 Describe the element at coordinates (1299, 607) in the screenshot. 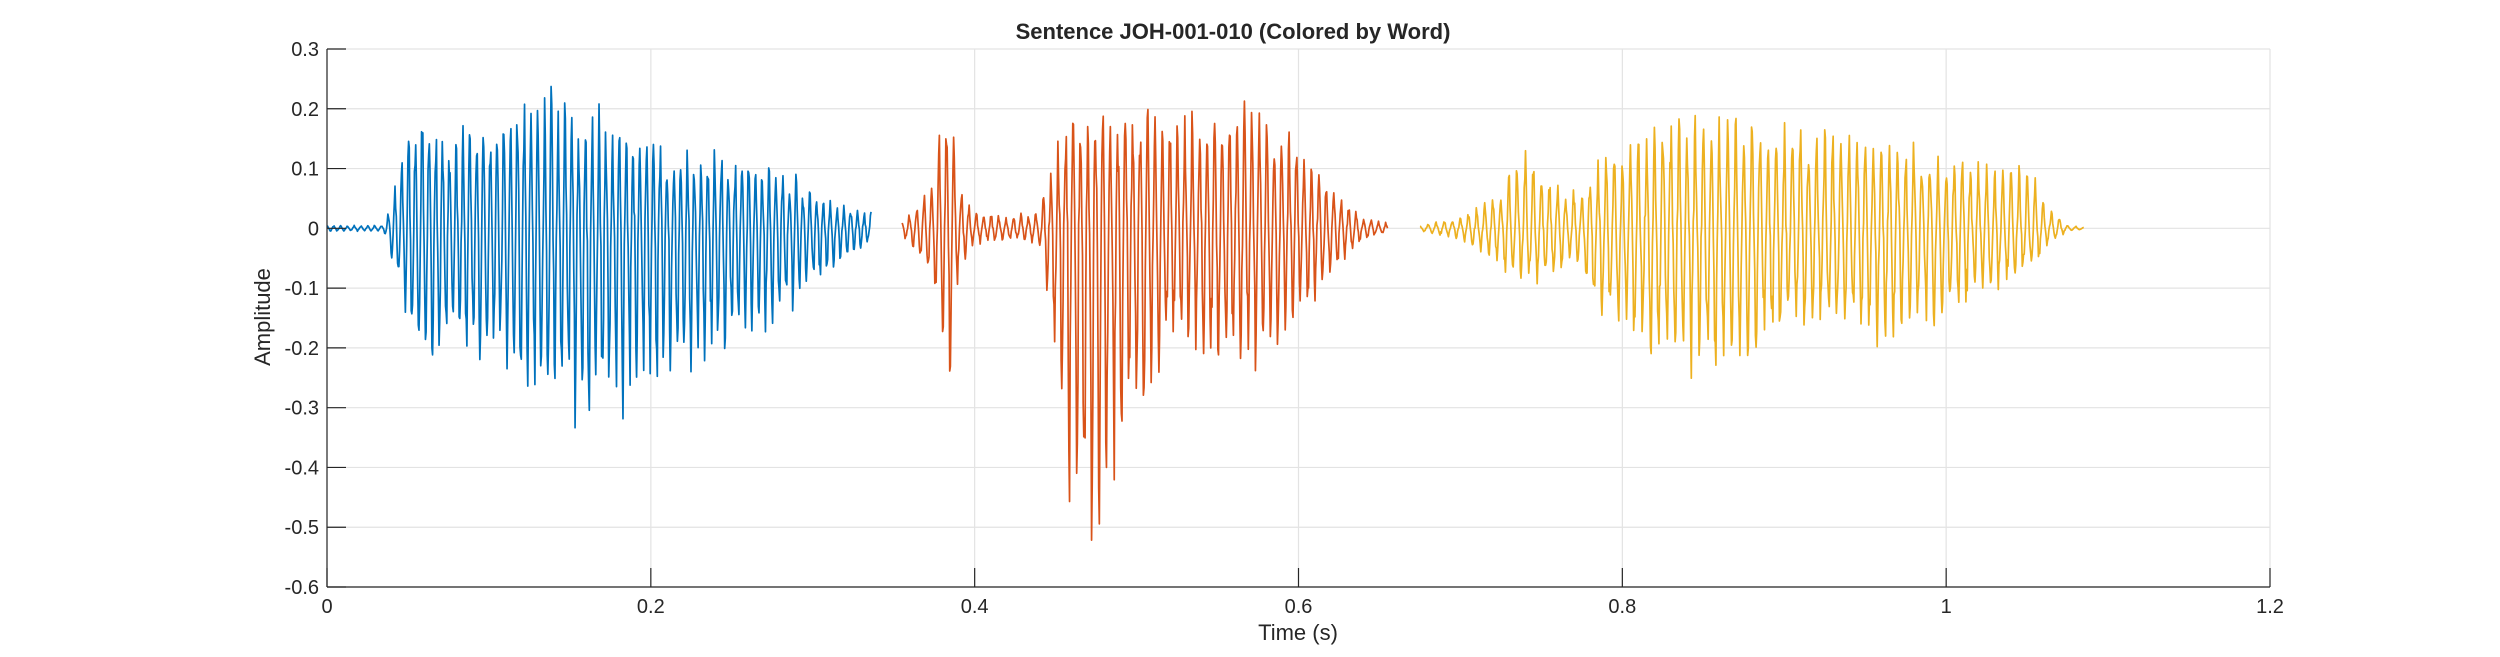

I see `x-tick-label: 0.6` at that location.